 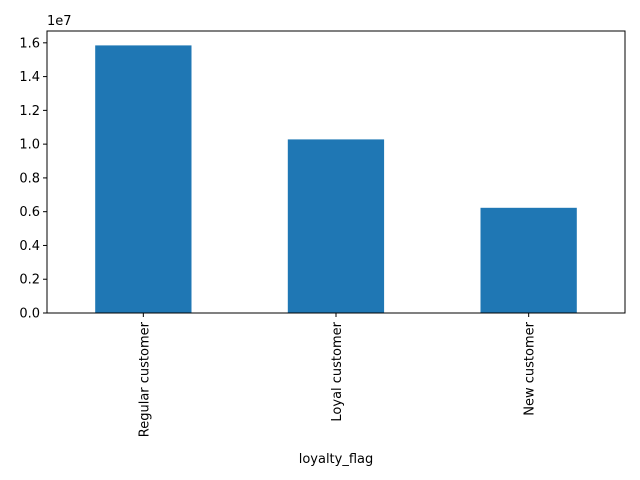 I want to click on y-tick-label-3: 0.6, so click(x=29, y=212).